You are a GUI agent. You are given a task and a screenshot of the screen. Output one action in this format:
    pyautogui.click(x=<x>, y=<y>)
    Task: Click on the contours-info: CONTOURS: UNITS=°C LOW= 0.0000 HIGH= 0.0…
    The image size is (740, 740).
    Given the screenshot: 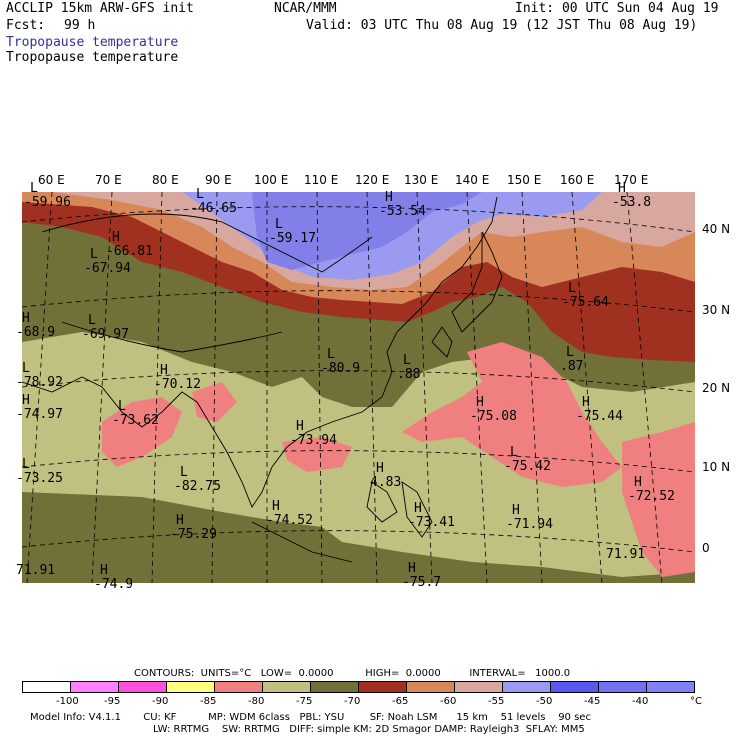 What is the action you would take?
    pyautogui.click(x=352, y=673)
    